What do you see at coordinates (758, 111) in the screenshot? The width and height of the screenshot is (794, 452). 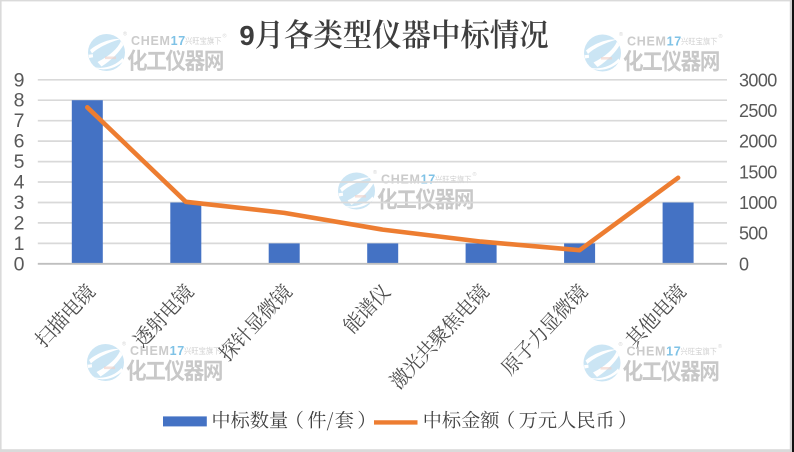 I see `svg-text: 2500` at bounding box center [758, 111].